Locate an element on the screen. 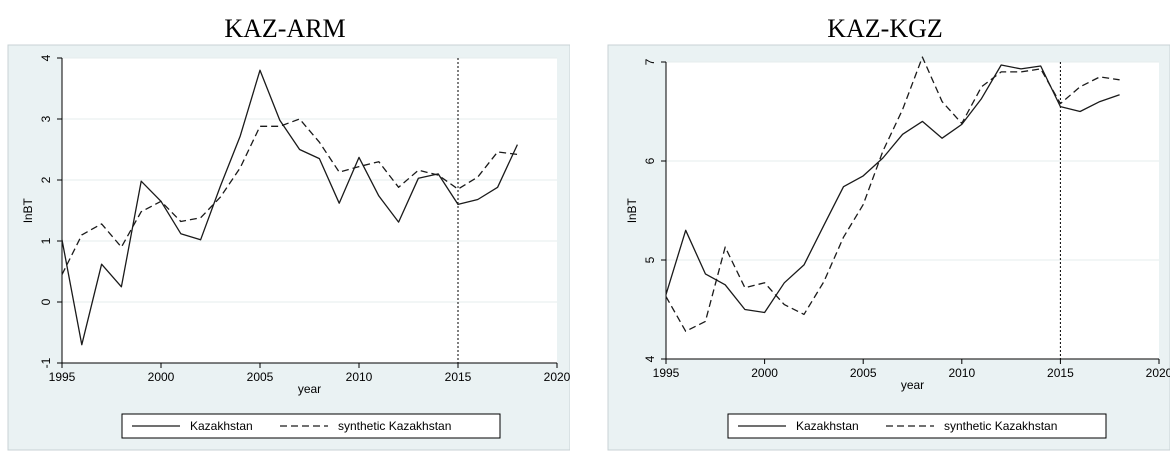  series-line-synthetic is located at coordinates (289, 196).